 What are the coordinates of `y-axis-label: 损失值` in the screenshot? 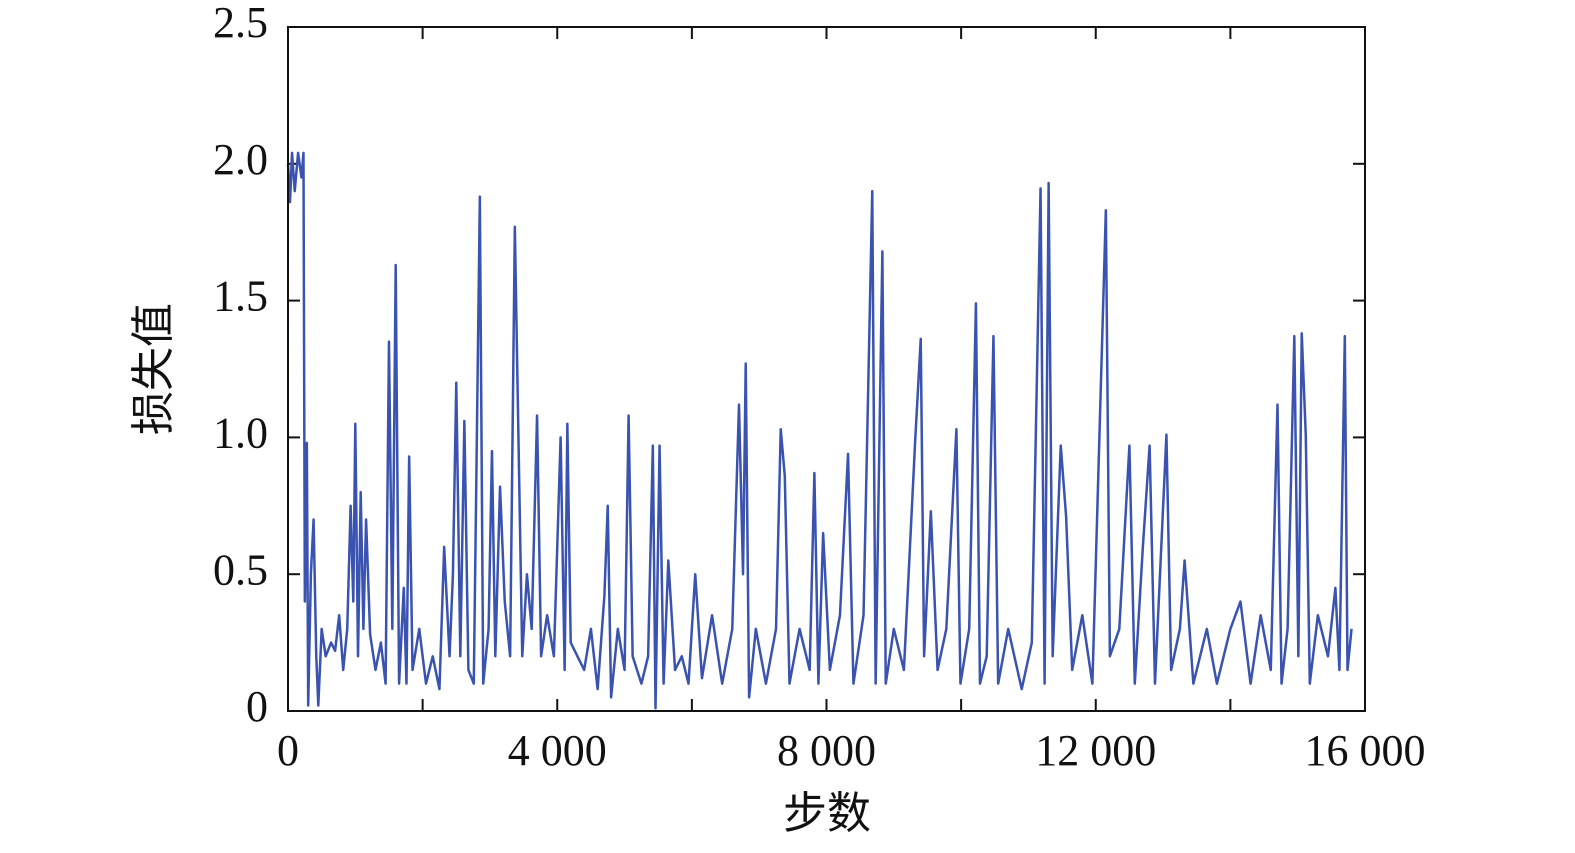 It's located at (153, 369).